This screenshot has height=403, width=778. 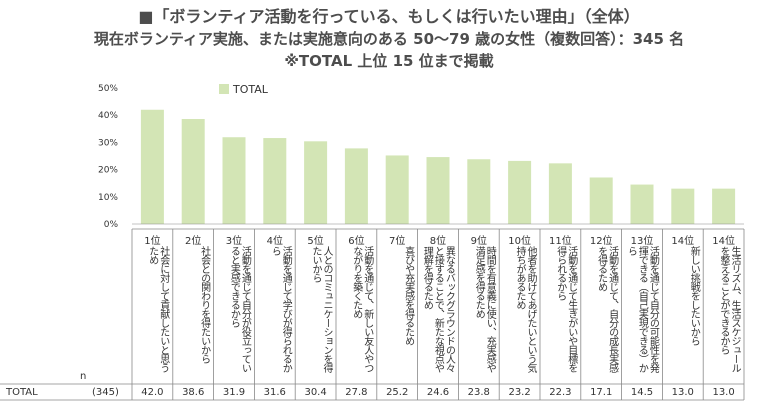 I want to click on y-tick-label: 10%, so click(x=108, y=198).